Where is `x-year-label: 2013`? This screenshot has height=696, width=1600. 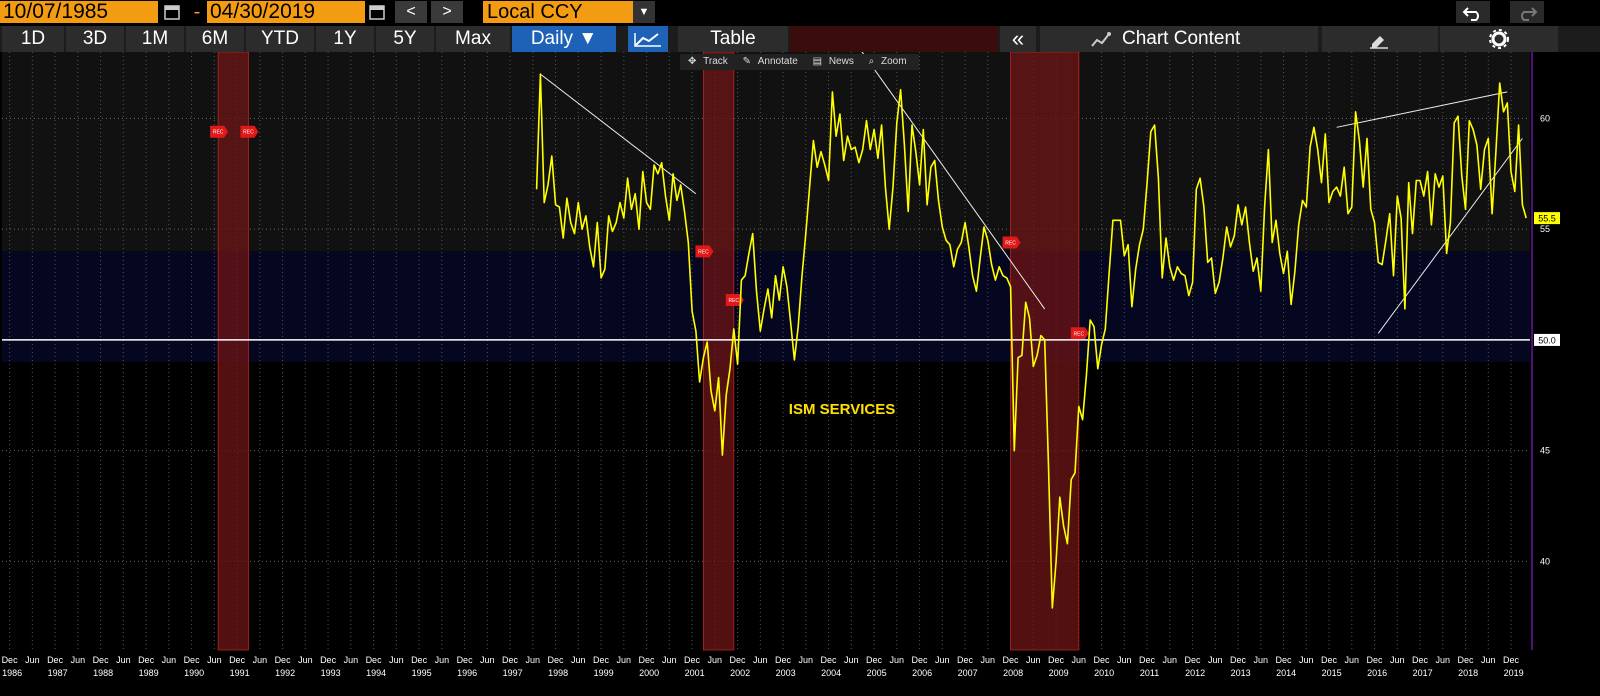
x-year-label: 2013 is located at coordinates (1241, 673).